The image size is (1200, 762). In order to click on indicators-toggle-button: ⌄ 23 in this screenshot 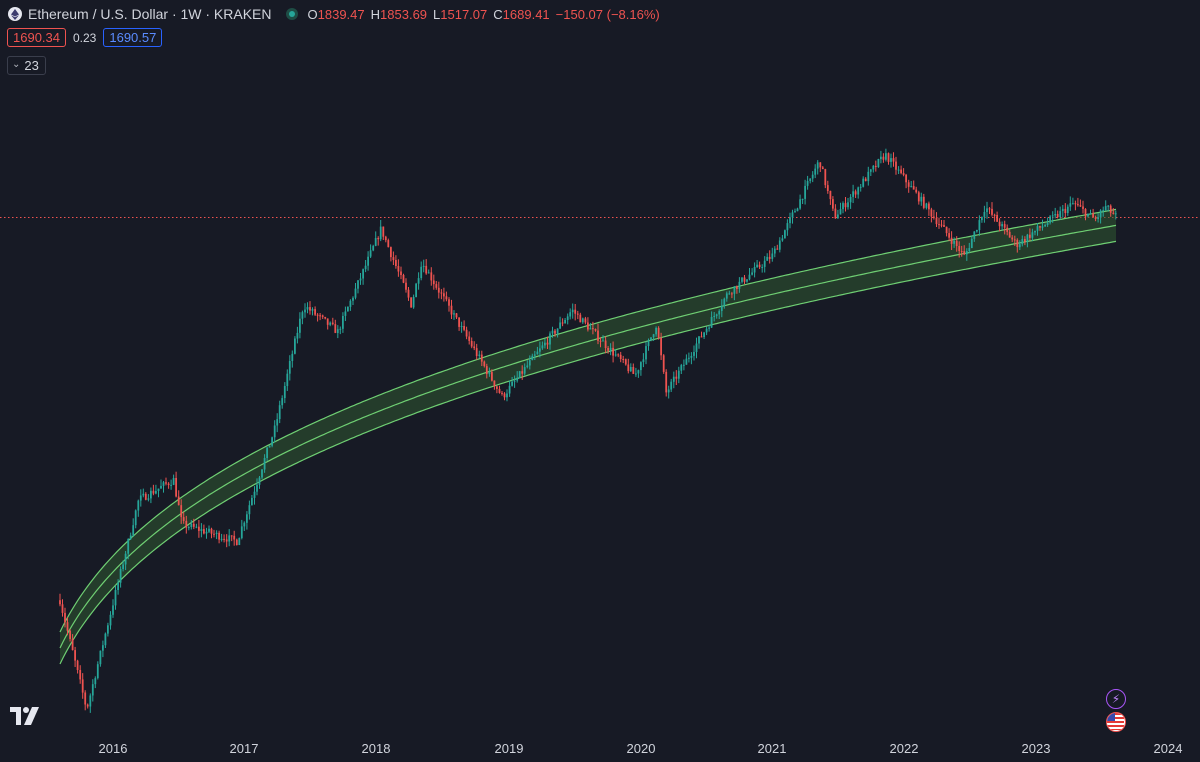, I will do `click(26, 65)`.